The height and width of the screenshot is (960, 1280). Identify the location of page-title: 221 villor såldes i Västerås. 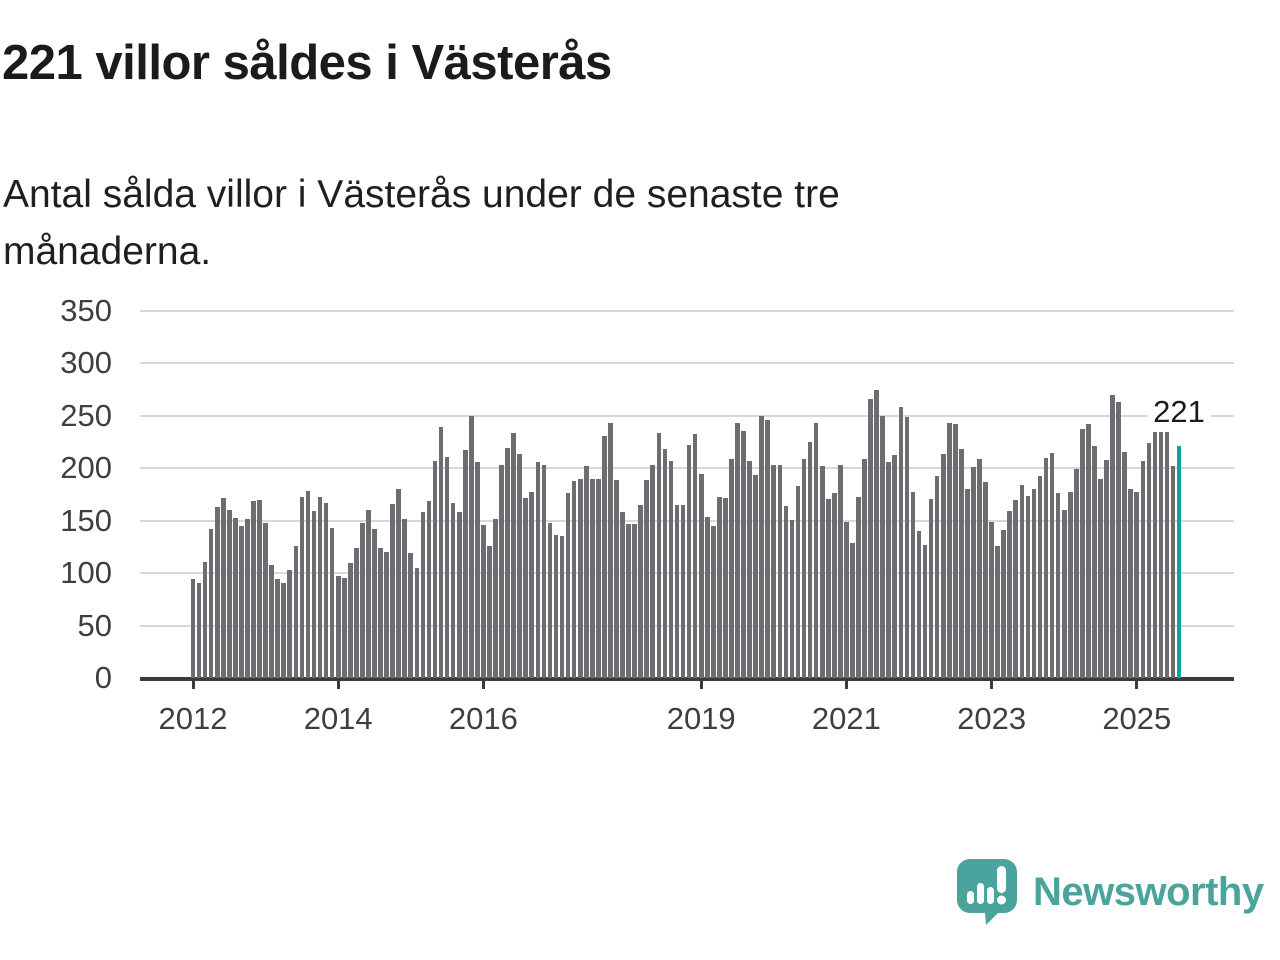
(307, 63).